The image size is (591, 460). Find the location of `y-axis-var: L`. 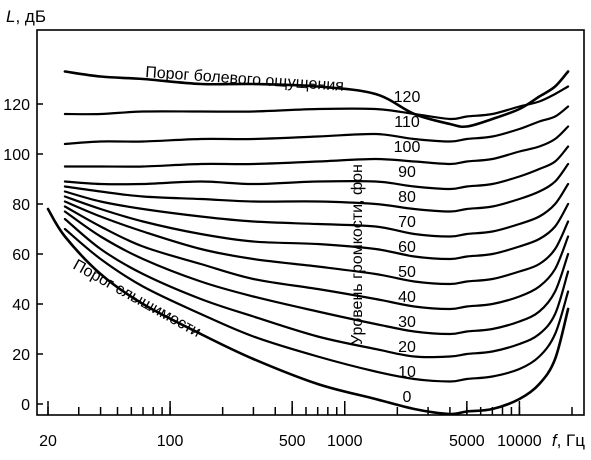

y-axis-var: L is located at coordinates (10, 16).